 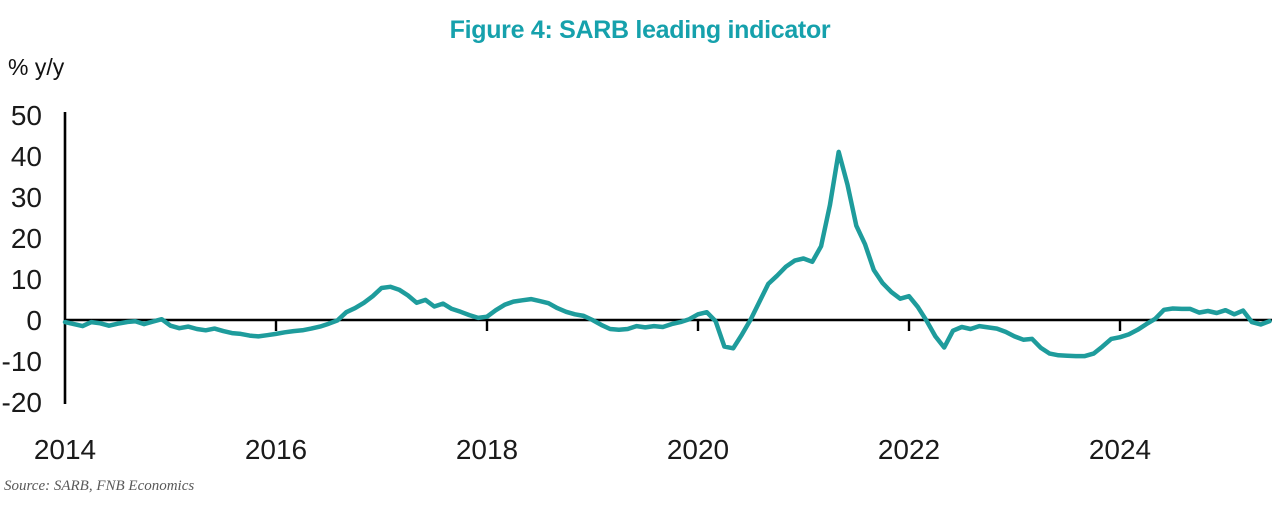 I want to click on x-tick-label: 2018, so click(x=487, y=449).